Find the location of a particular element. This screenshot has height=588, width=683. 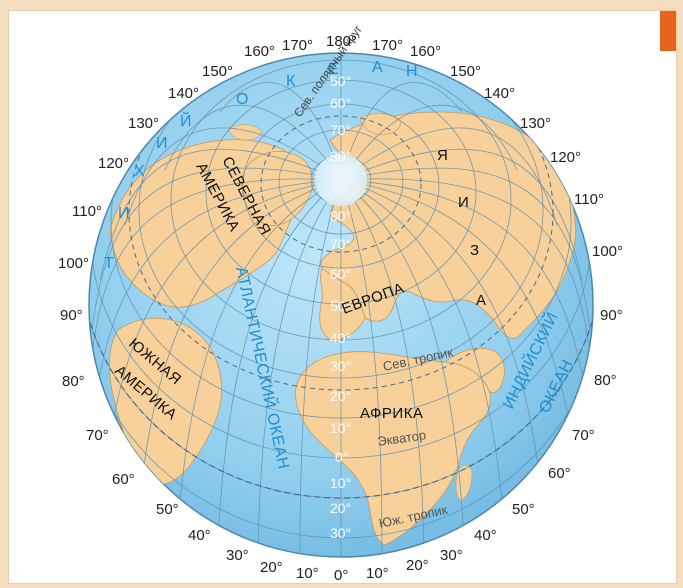

asia-letter: А is located at coordinates (481, 300).